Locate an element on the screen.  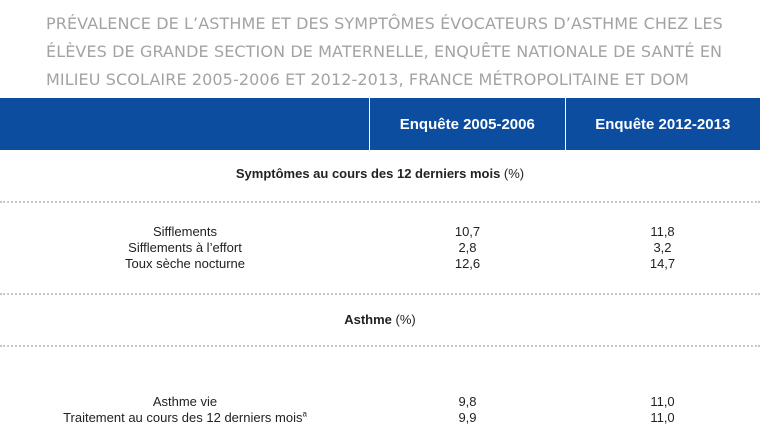
row-value-2005-2006: 12,6 is located at coordinates (467, 263).